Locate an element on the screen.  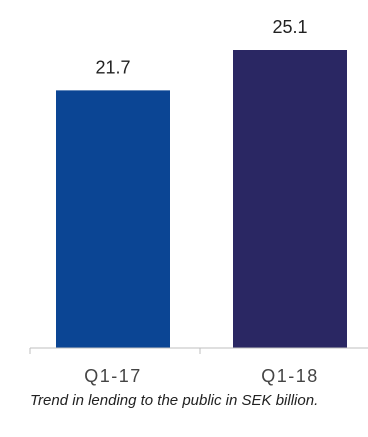
category-label: Q1-17 is located at coordinates (113, 376).